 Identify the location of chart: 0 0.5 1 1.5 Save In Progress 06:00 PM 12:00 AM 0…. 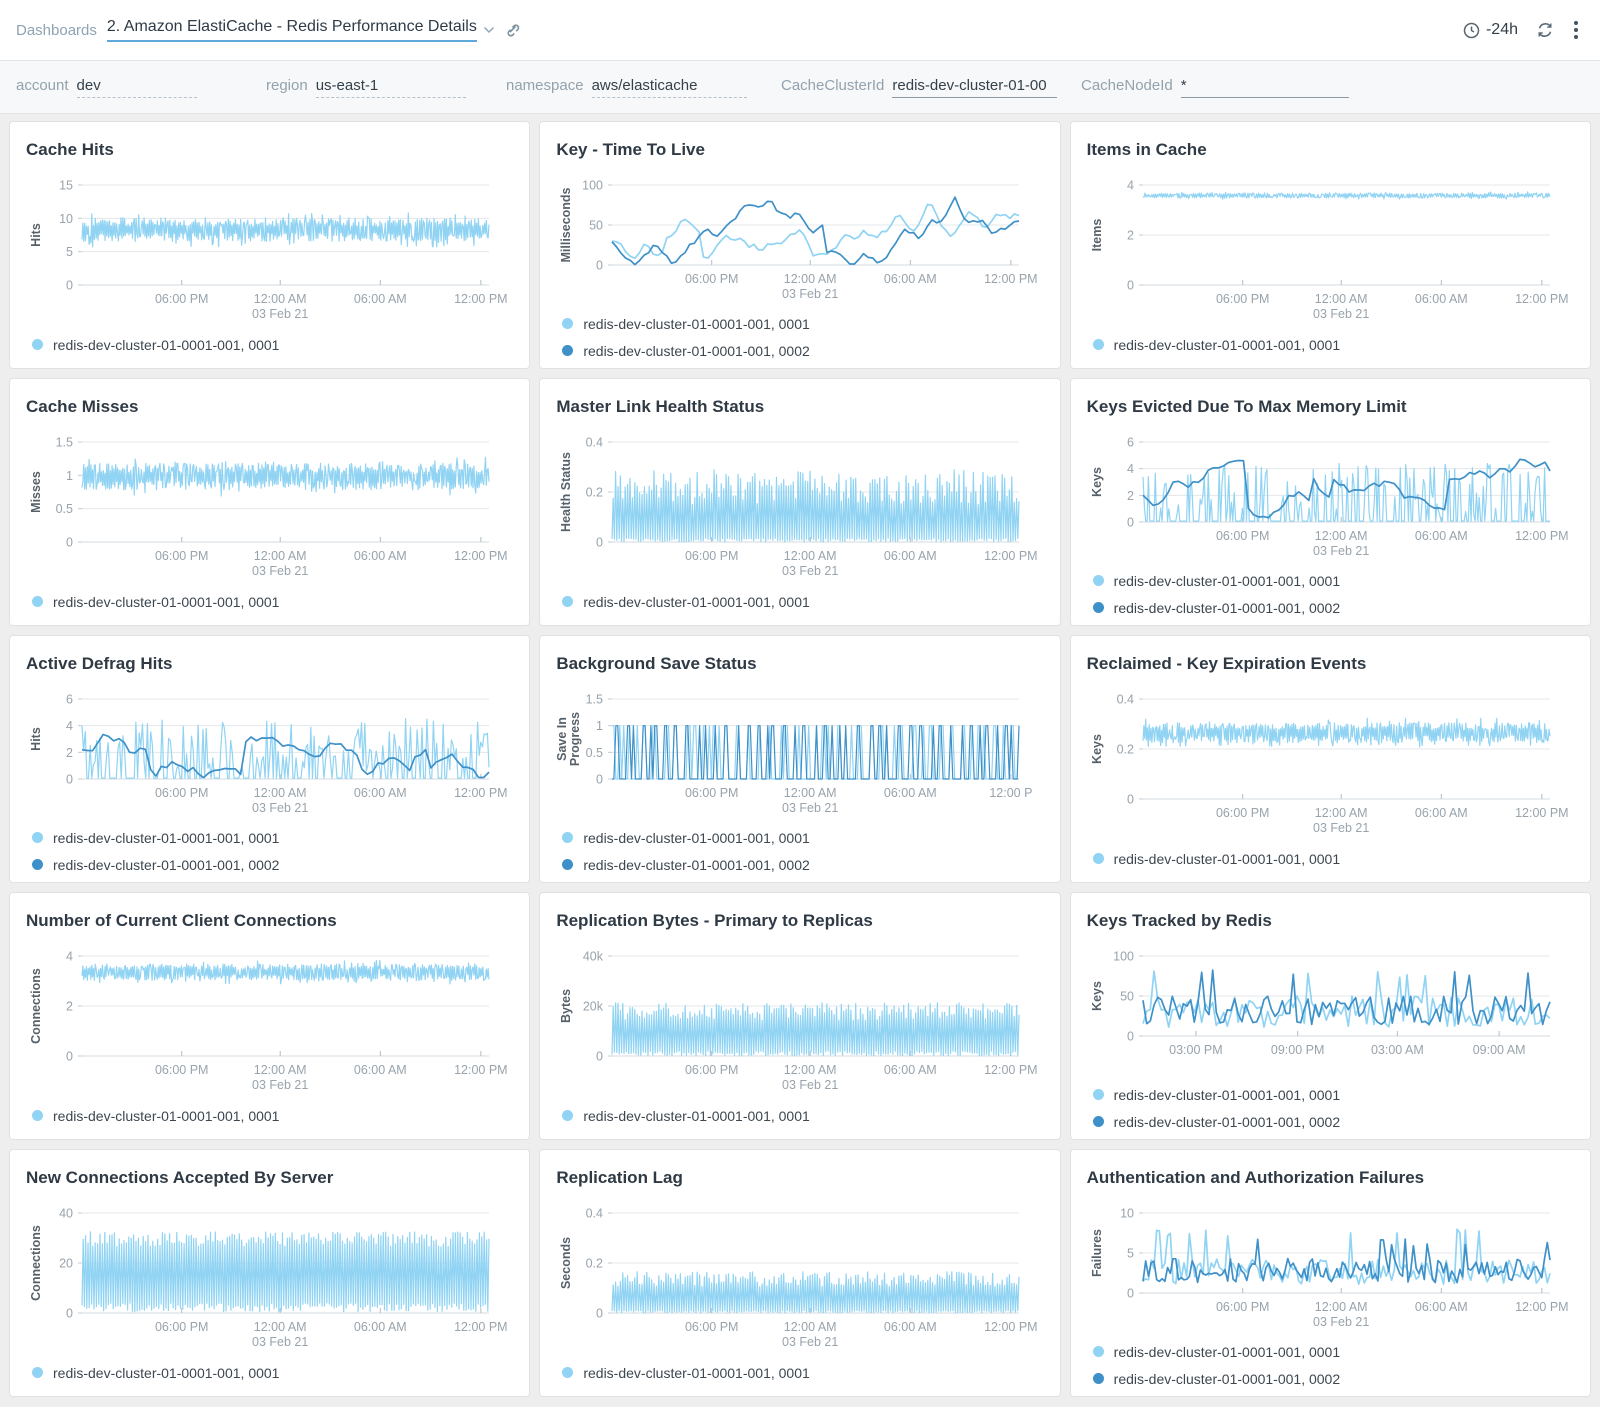
(799, 757).